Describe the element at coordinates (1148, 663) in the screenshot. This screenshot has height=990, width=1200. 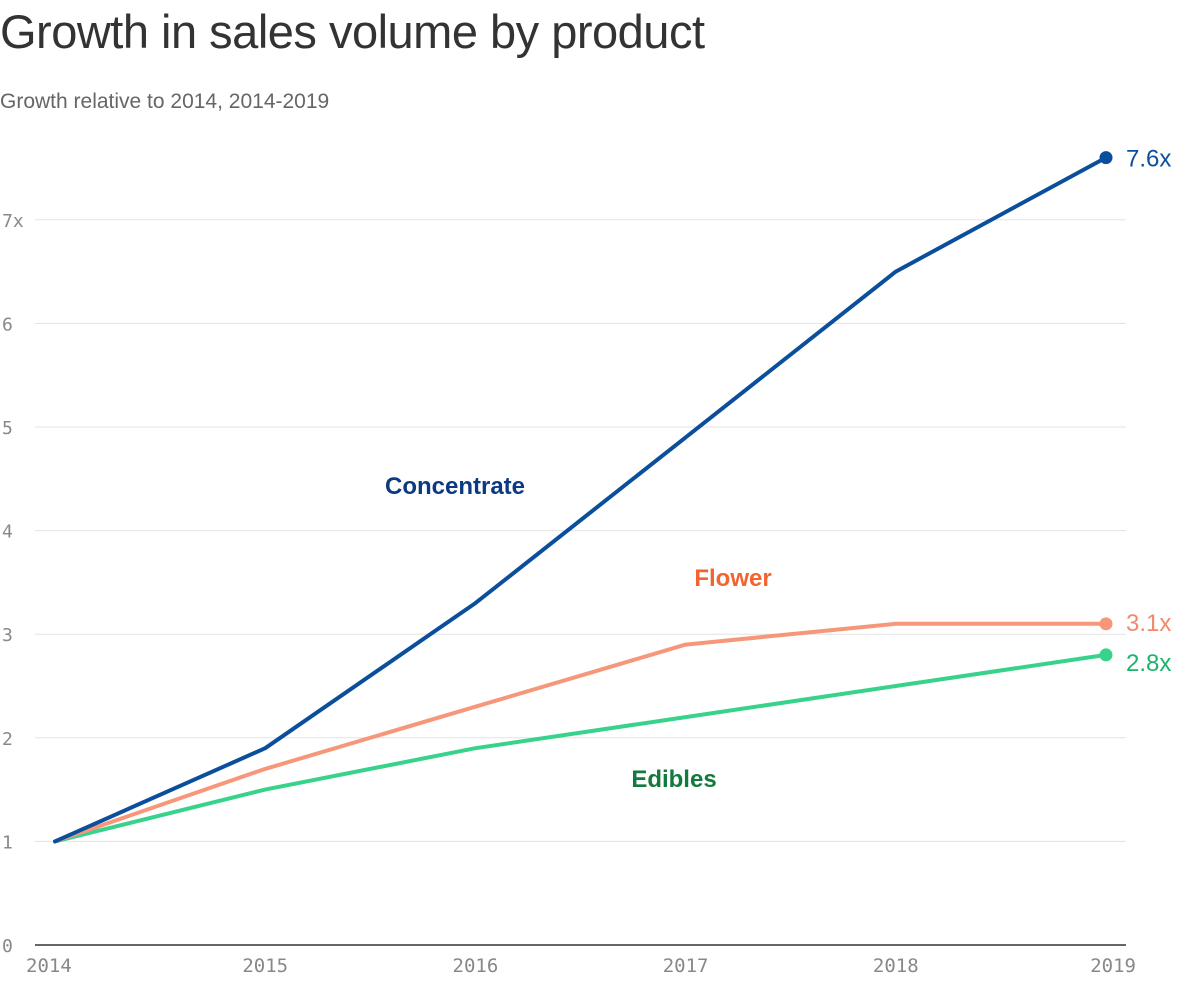
I see `end-value-label-edibles: 2.8x` at that location.